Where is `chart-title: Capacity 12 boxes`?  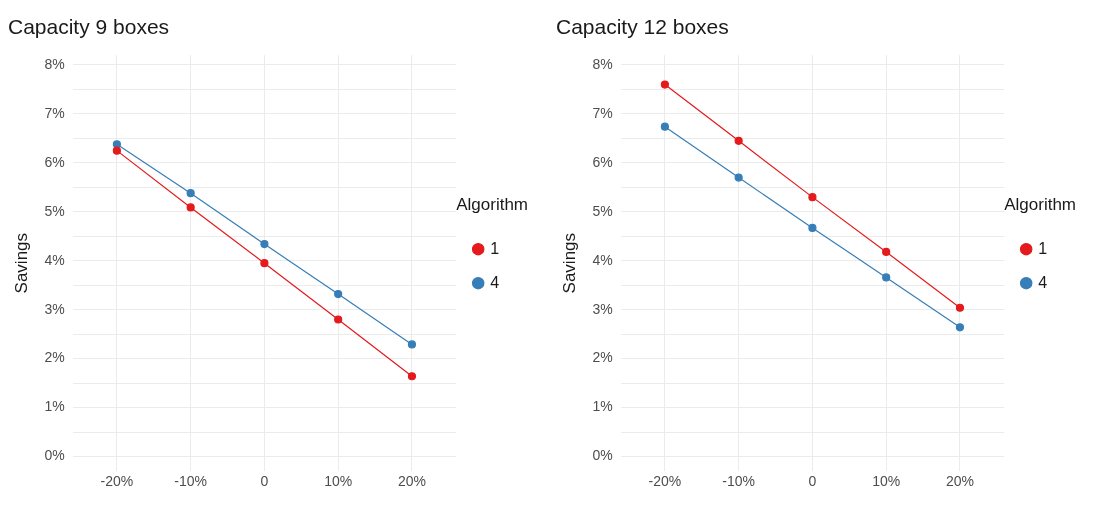 chart-title: Capacity 12 boxes is located at coordinates (642, 27).